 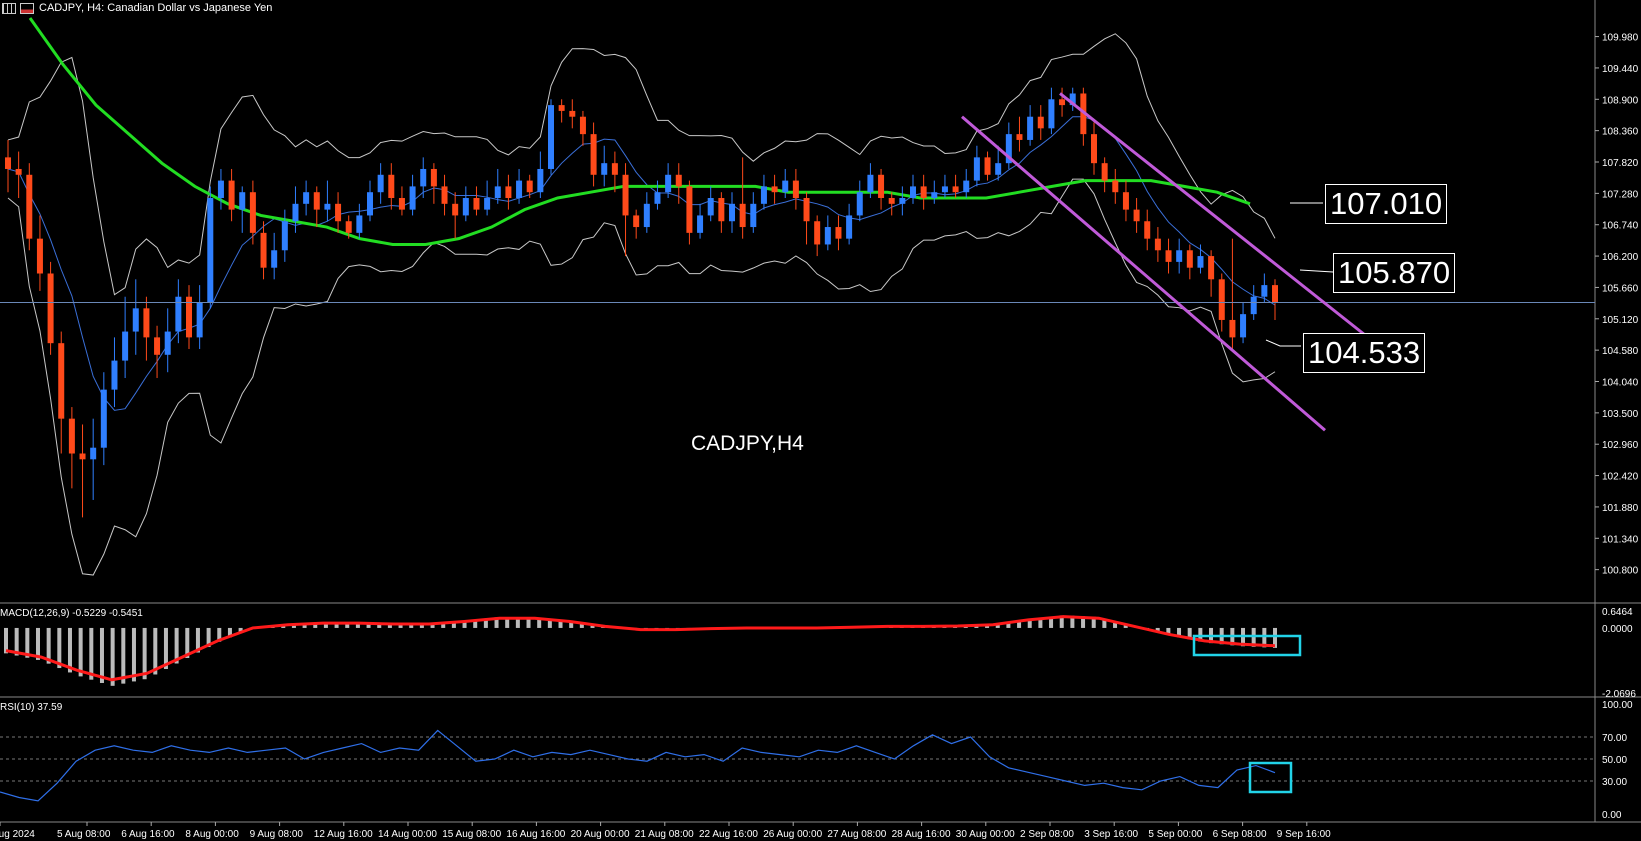 What do you see at coordinates (1240, 834) in the screenshot?
I see `time-tick-label: 6 Sep 08:00` at bounding box center [1240, 834].